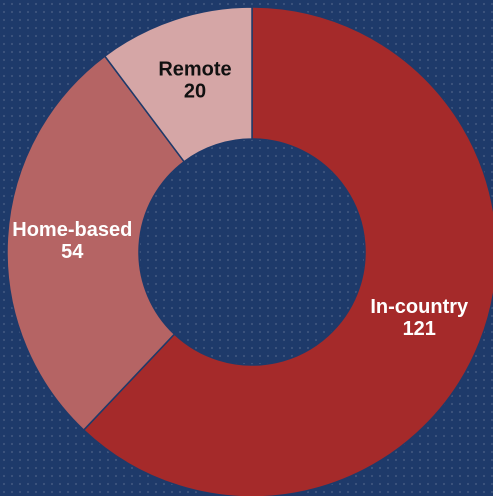  What do you see at coordinates (419, 329) in the screenshot?
I see `slice-value: 121` at bounding box center [419, 329].